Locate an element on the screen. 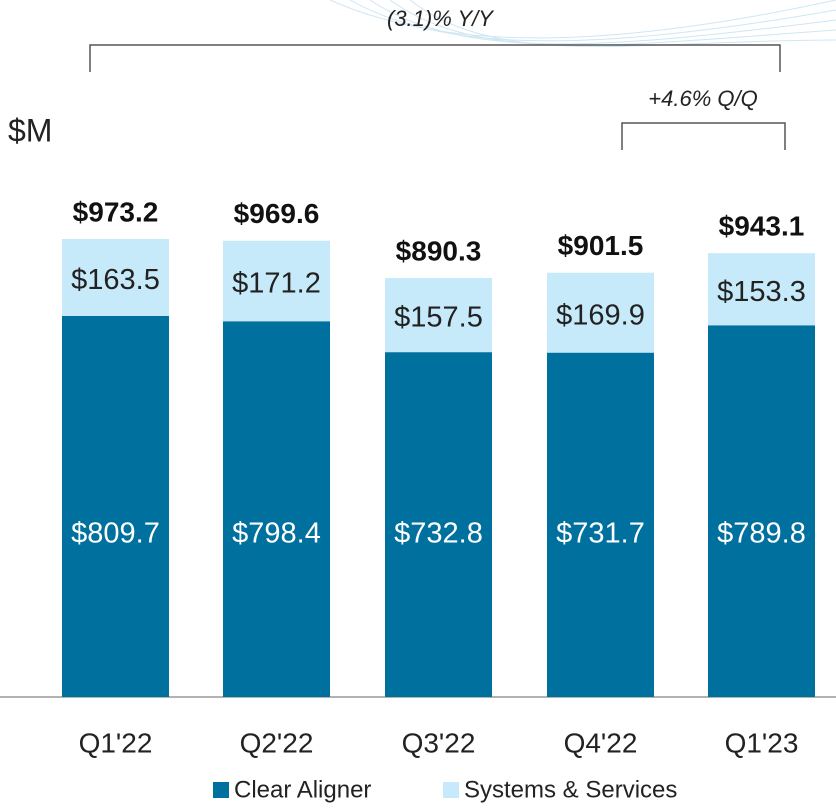 This screenshot has height=811, width=836. annotation: +4.6% Q/Q is located at coordinates (702, 98).